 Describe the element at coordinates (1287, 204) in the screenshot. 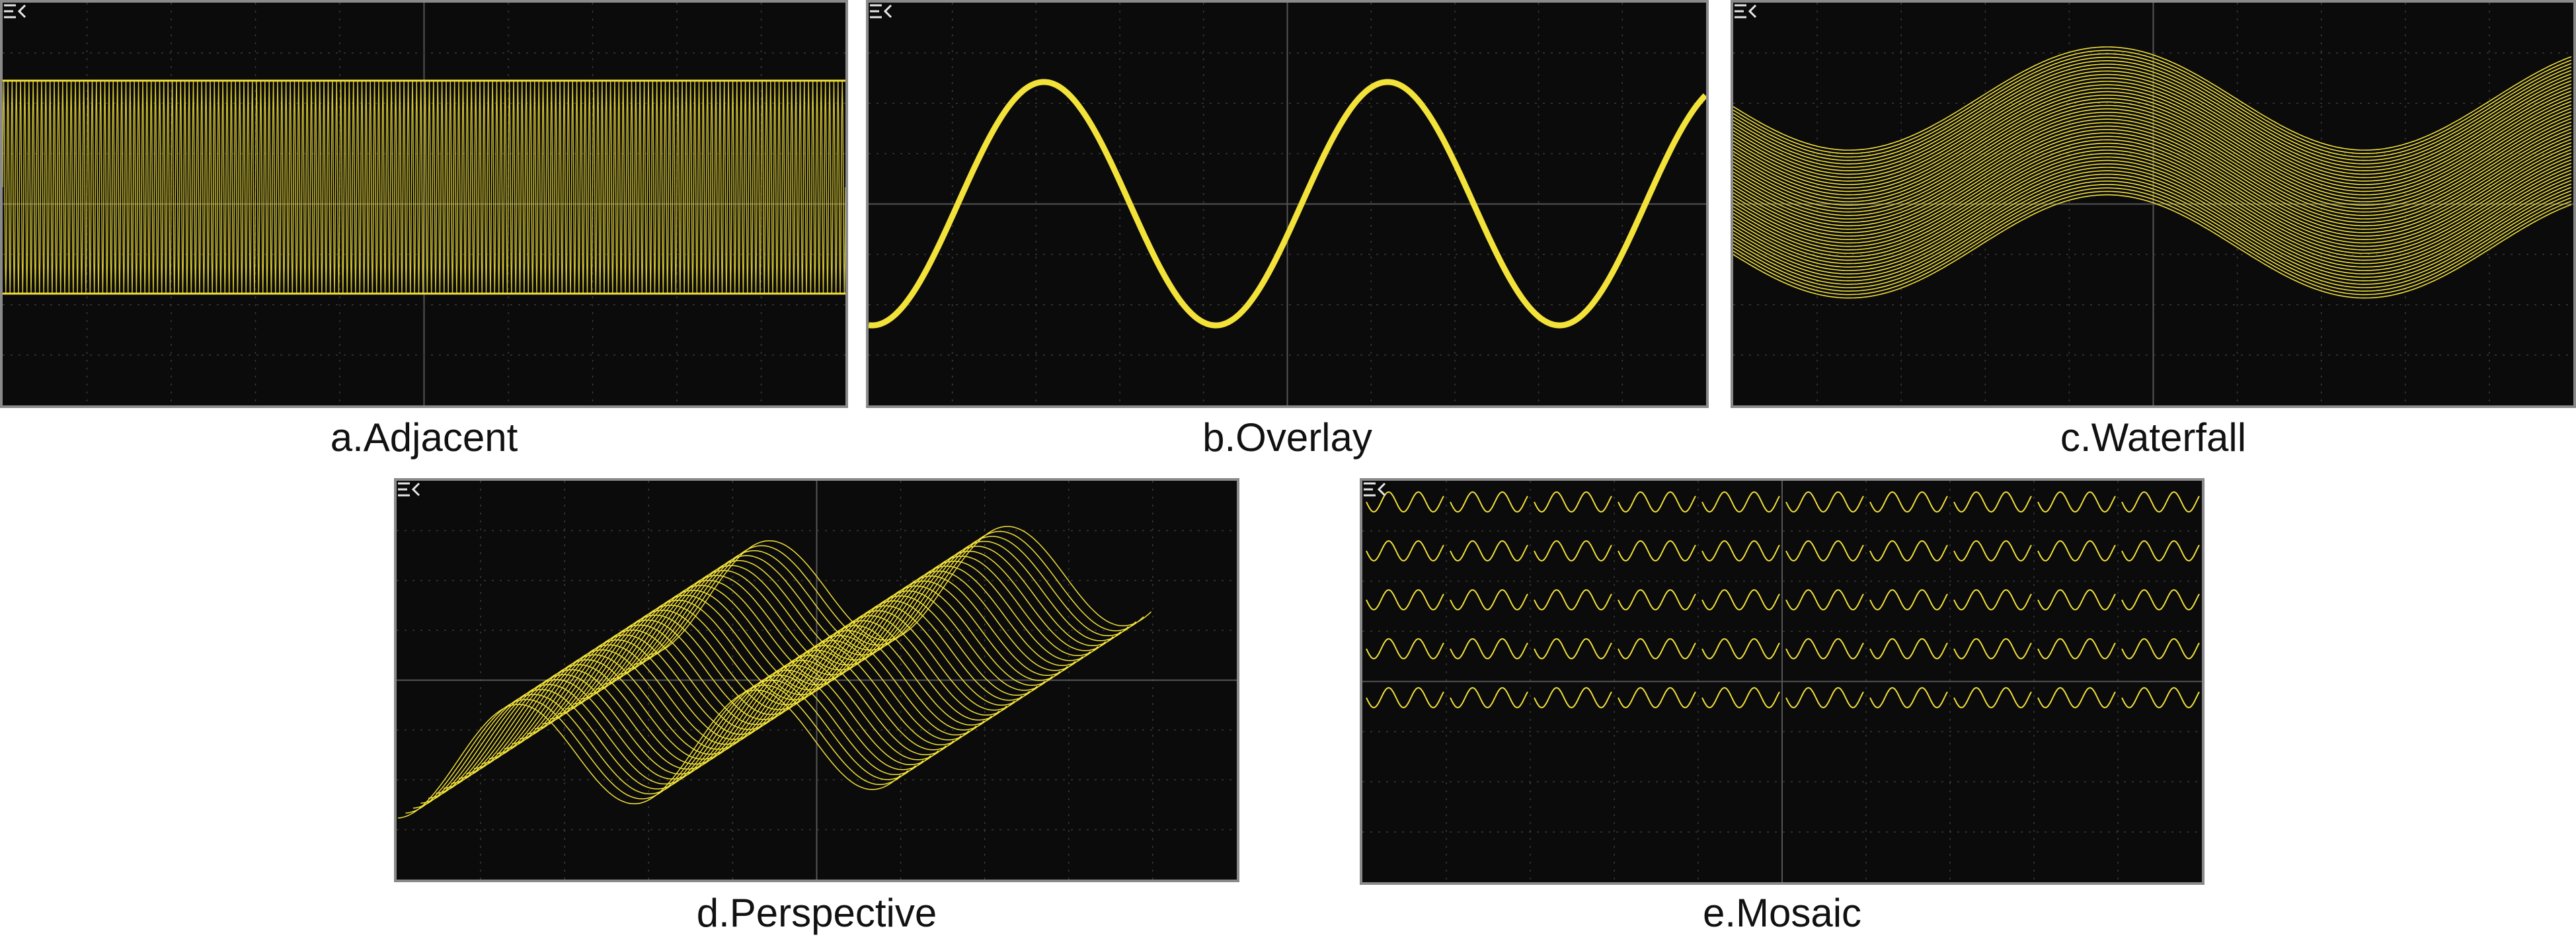

I see `scope-screen-overlay` at that location.